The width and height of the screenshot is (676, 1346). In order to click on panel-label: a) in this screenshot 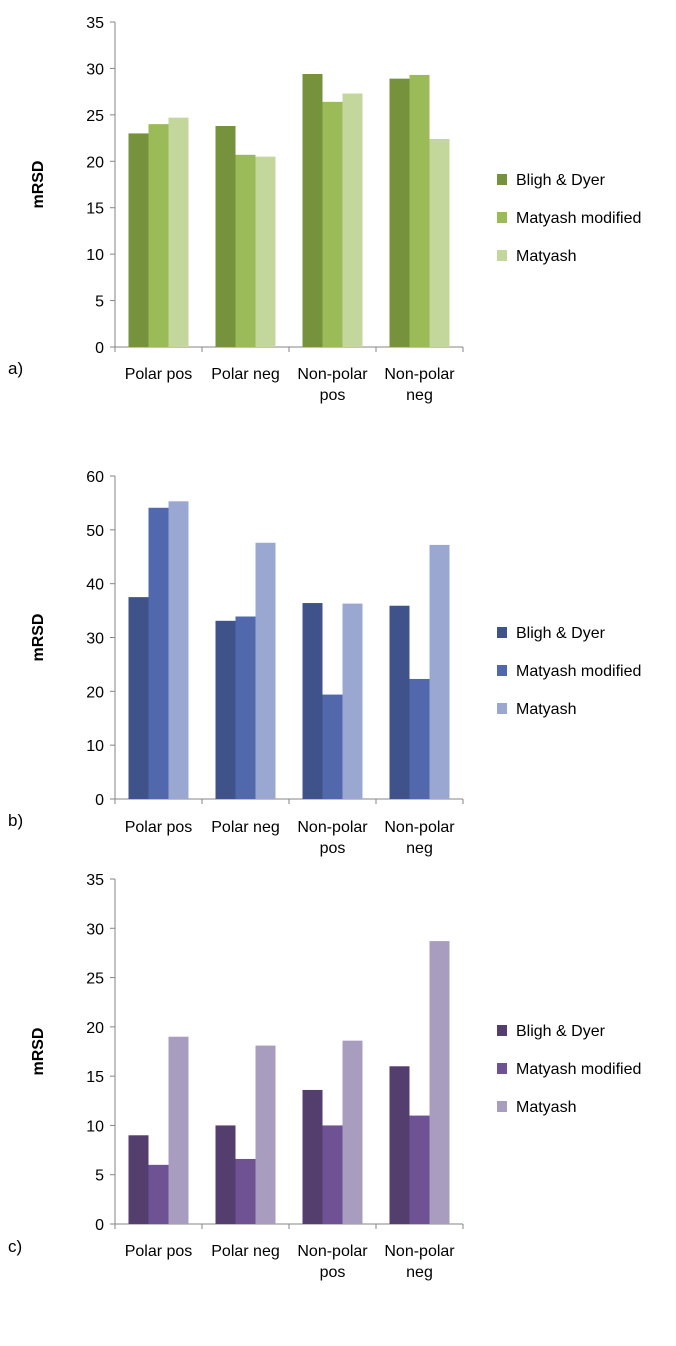, I will do `click(15, 368)`.